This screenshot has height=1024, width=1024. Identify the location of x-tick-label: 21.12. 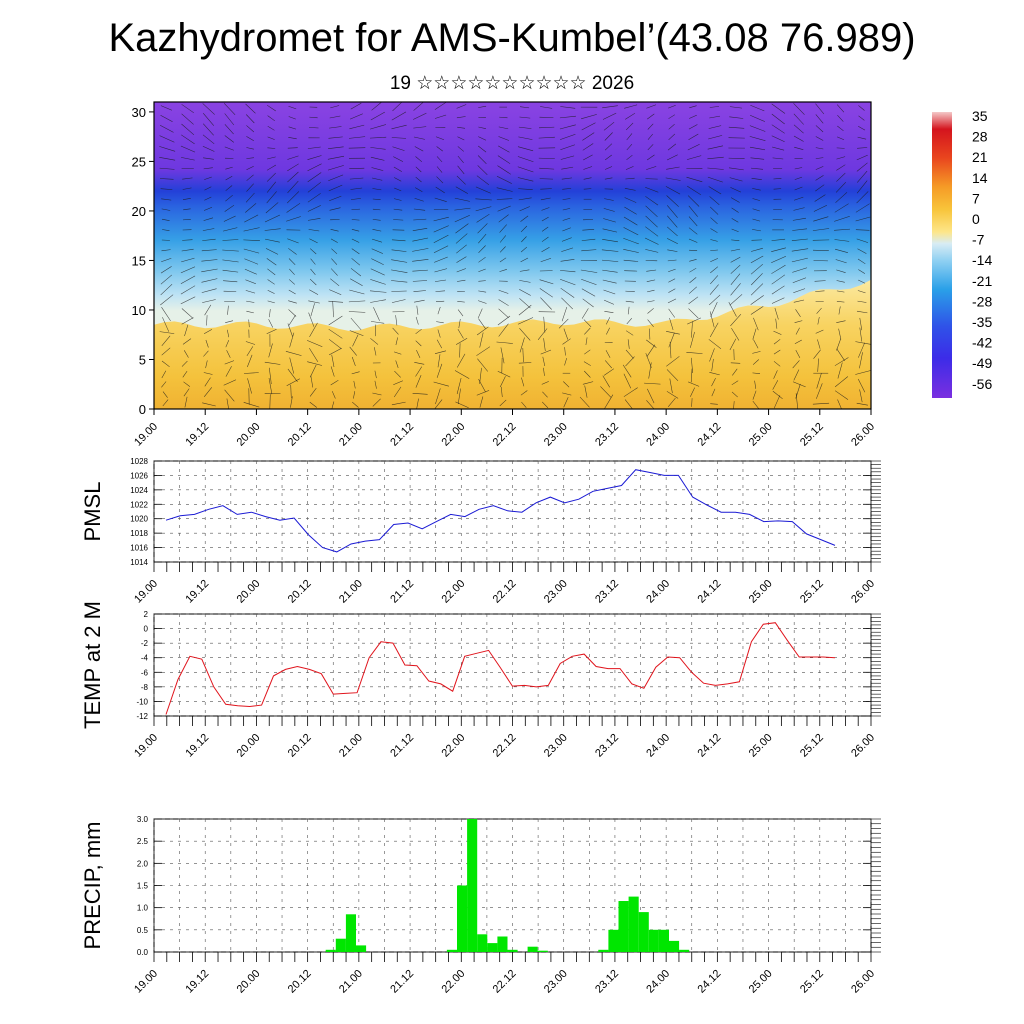
(402, 435).